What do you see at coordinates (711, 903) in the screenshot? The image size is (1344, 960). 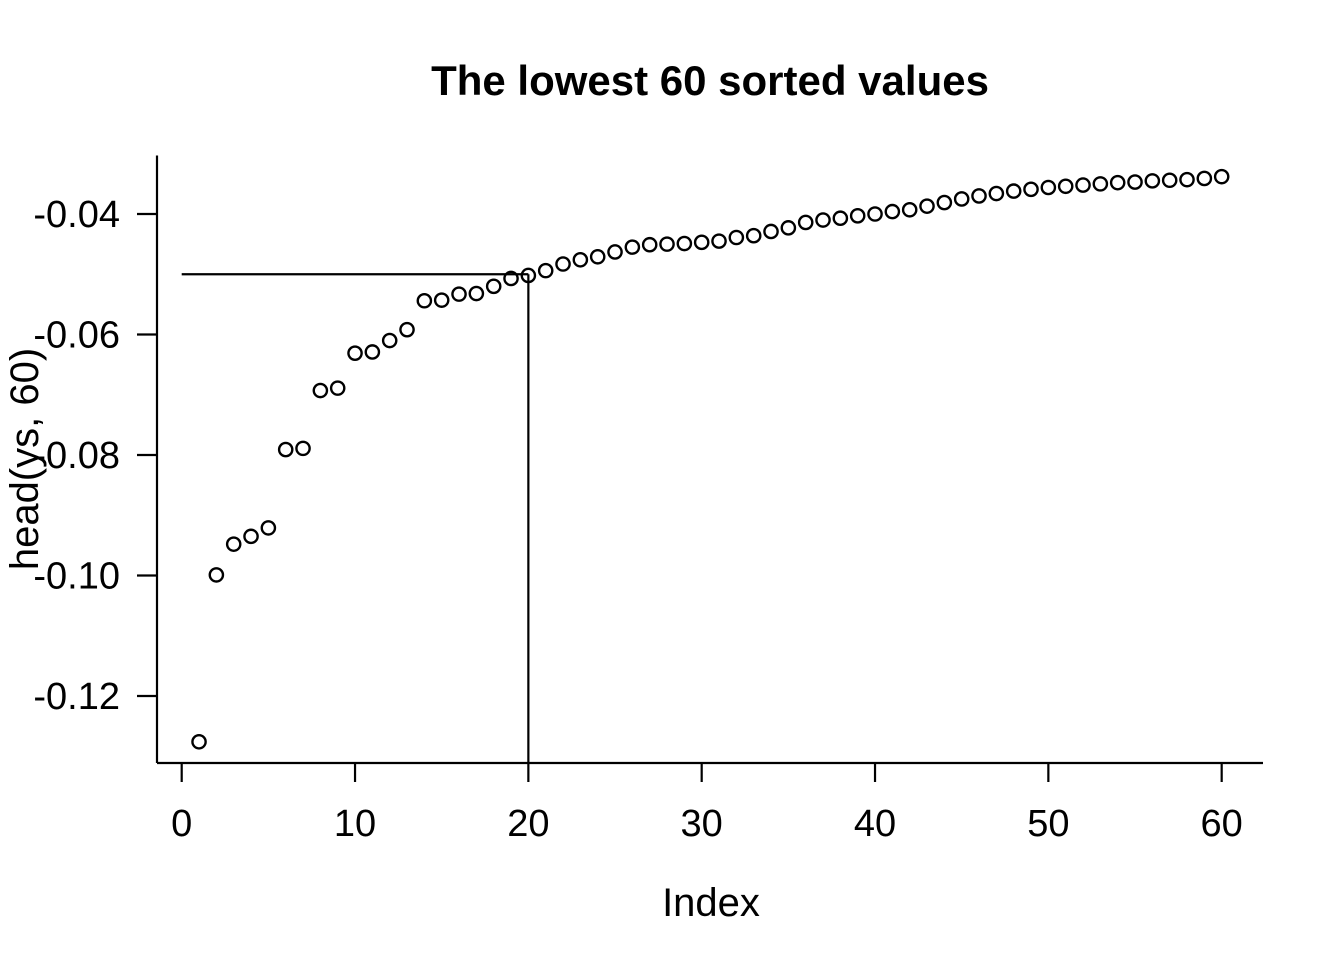 I see `x-axis-title: Index` at bounding box center [711, 903].